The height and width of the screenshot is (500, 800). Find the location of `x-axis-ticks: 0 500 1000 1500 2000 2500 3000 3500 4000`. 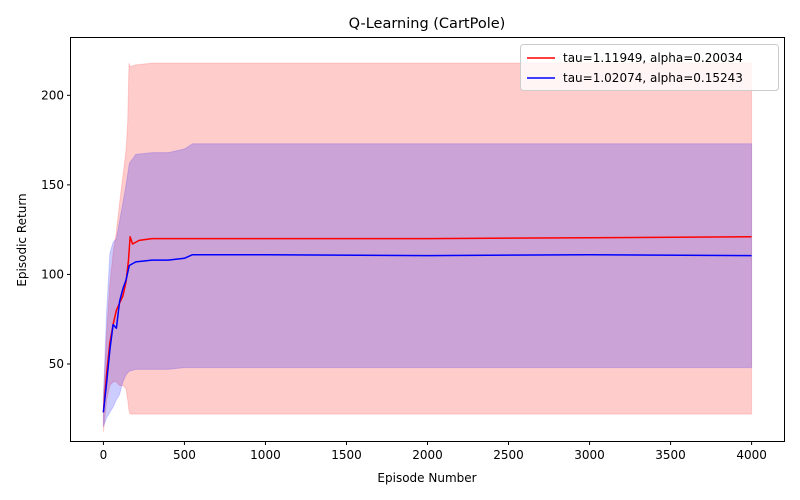

x-axis-ticks: 0 500 1000 1500 2000 2500 3000 3500 4000 is located at coordinates (433, 451).